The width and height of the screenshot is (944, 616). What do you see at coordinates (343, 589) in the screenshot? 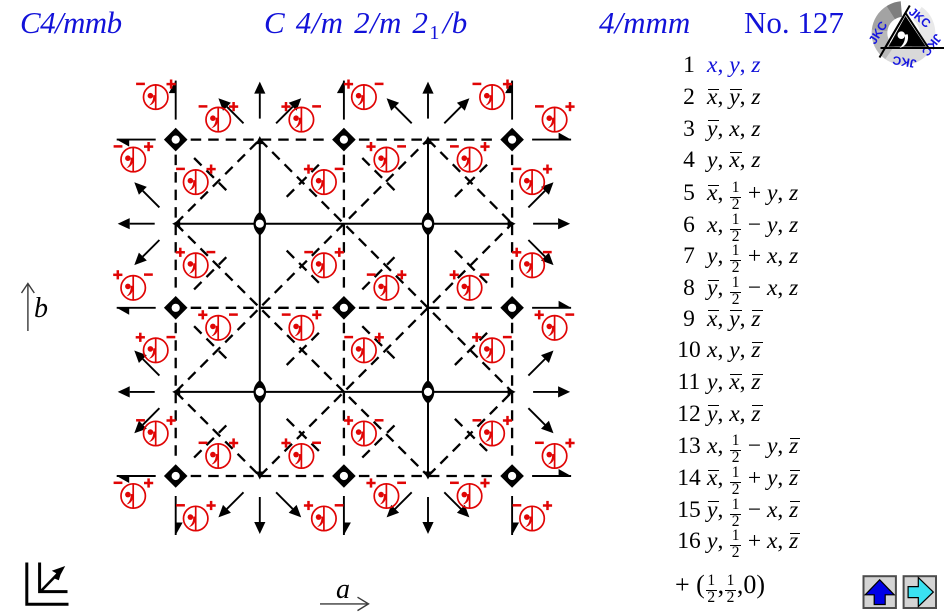
I see `svg-text: a` at bounding box center [343, 589].